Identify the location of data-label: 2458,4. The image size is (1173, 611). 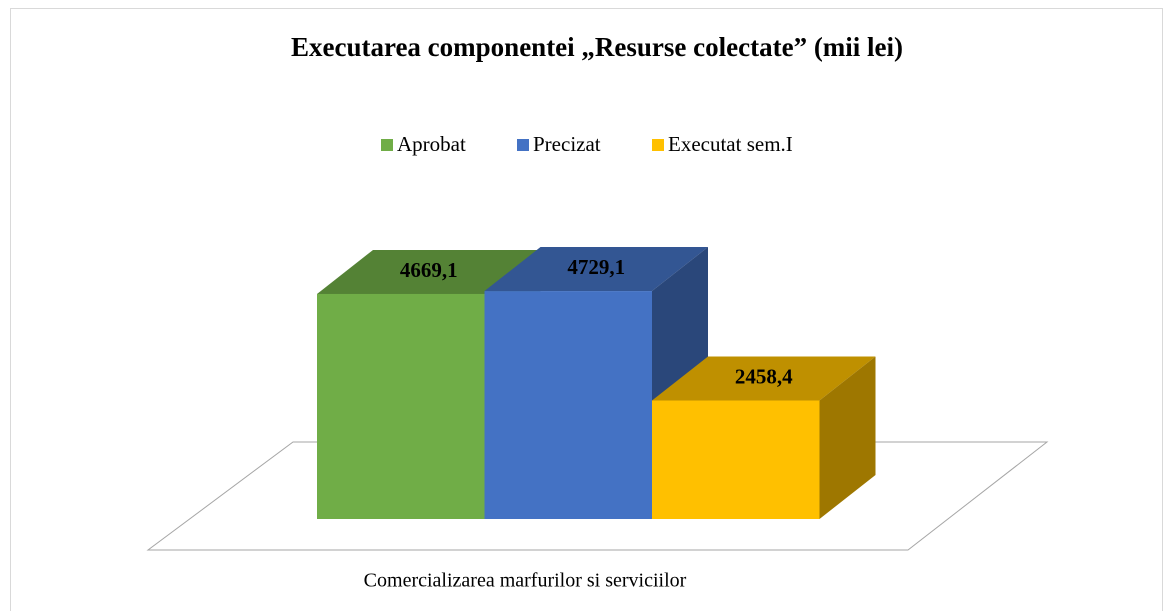
(764, 376).